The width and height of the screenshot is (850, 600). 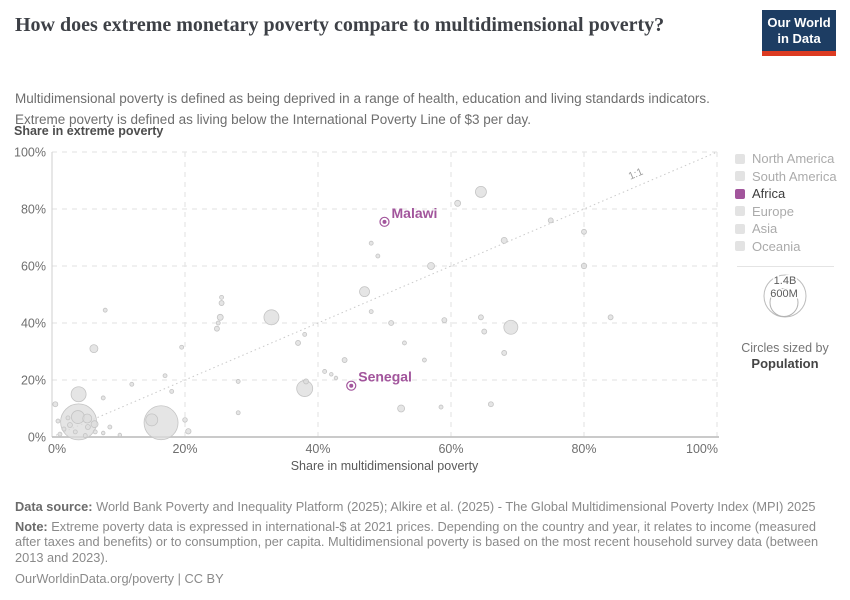 I want to click on legend-label-africa: Africa, so click(x=769, y=194).